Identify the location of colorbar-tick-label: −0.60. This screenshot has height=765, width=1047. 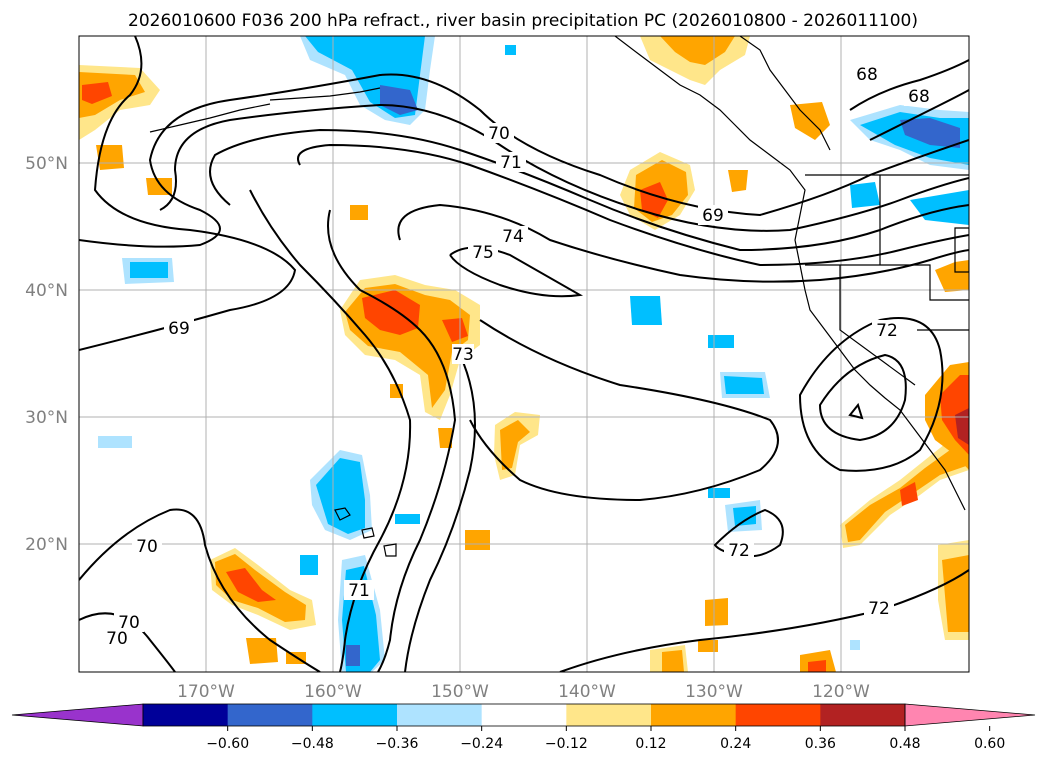
(227, 744).